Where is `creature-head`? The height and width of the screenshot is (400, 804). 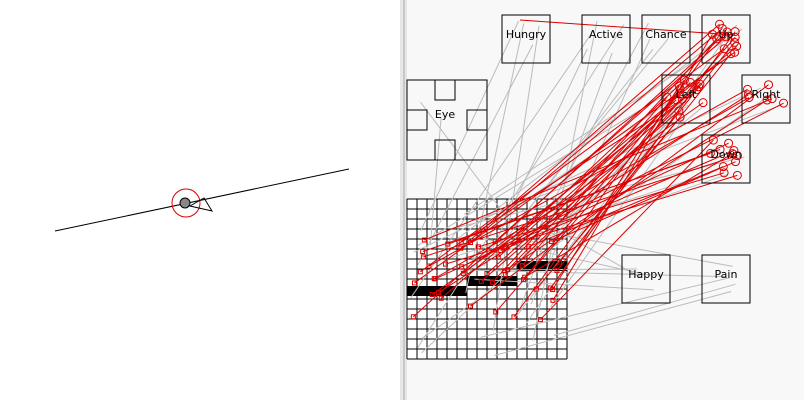 creature-head is located at coordinates (185, 203).